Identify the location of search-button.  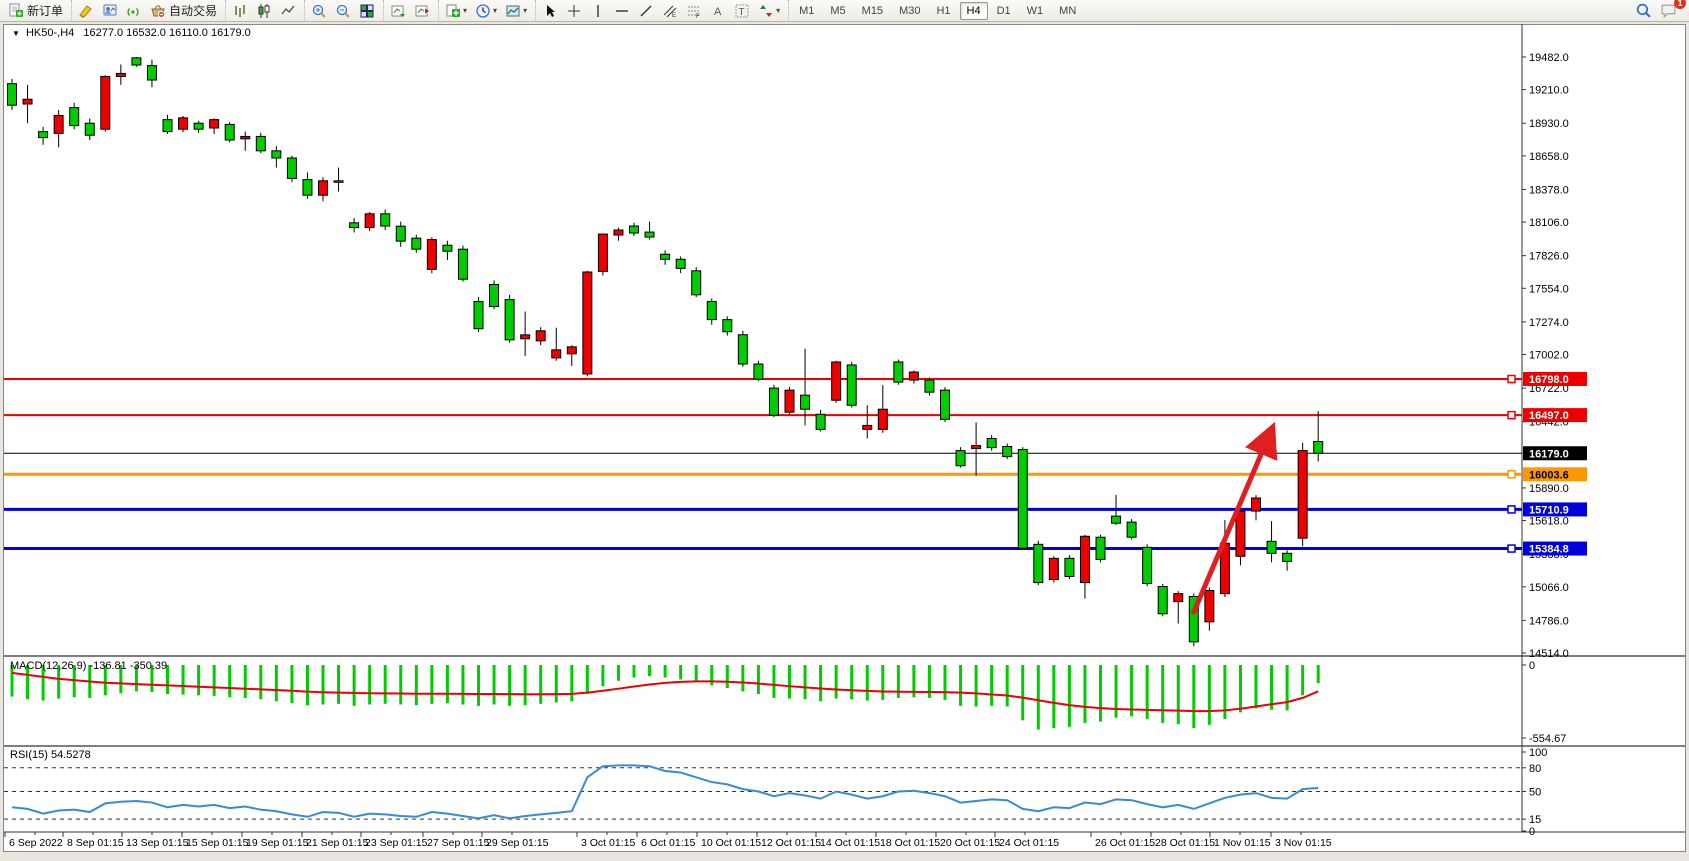
(1643, 11).